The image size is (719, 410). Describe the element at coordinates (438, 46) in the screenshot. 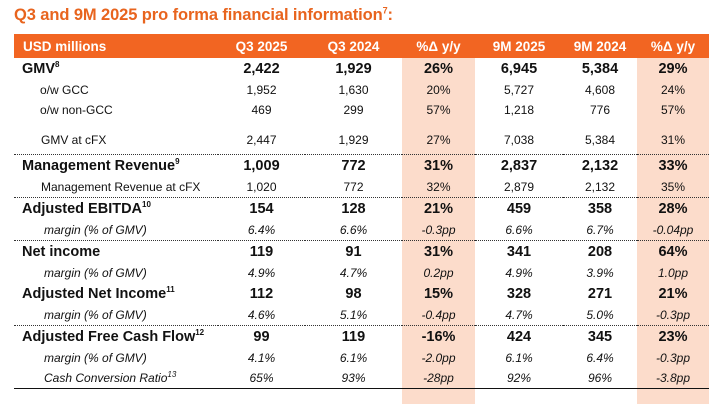

I see `header-q3-yoy: %Δ y/y` at that location.